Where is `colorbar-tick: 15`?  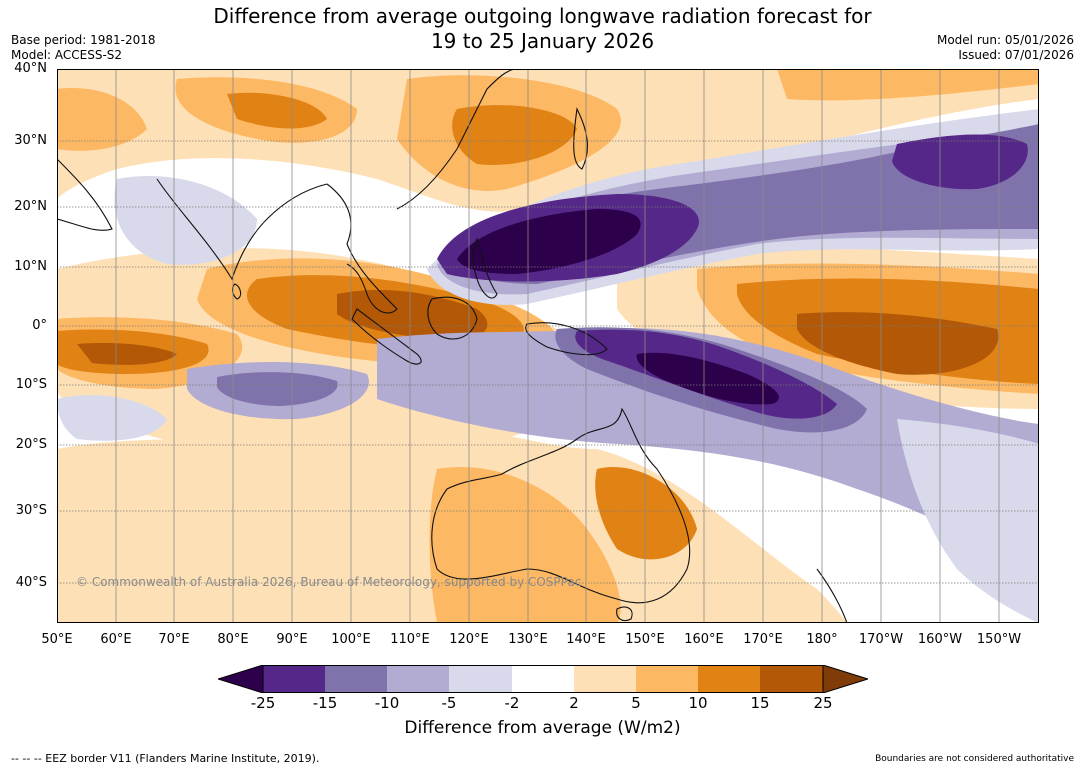 colorbar-tick: 15 is located at coordinates (760, 703).